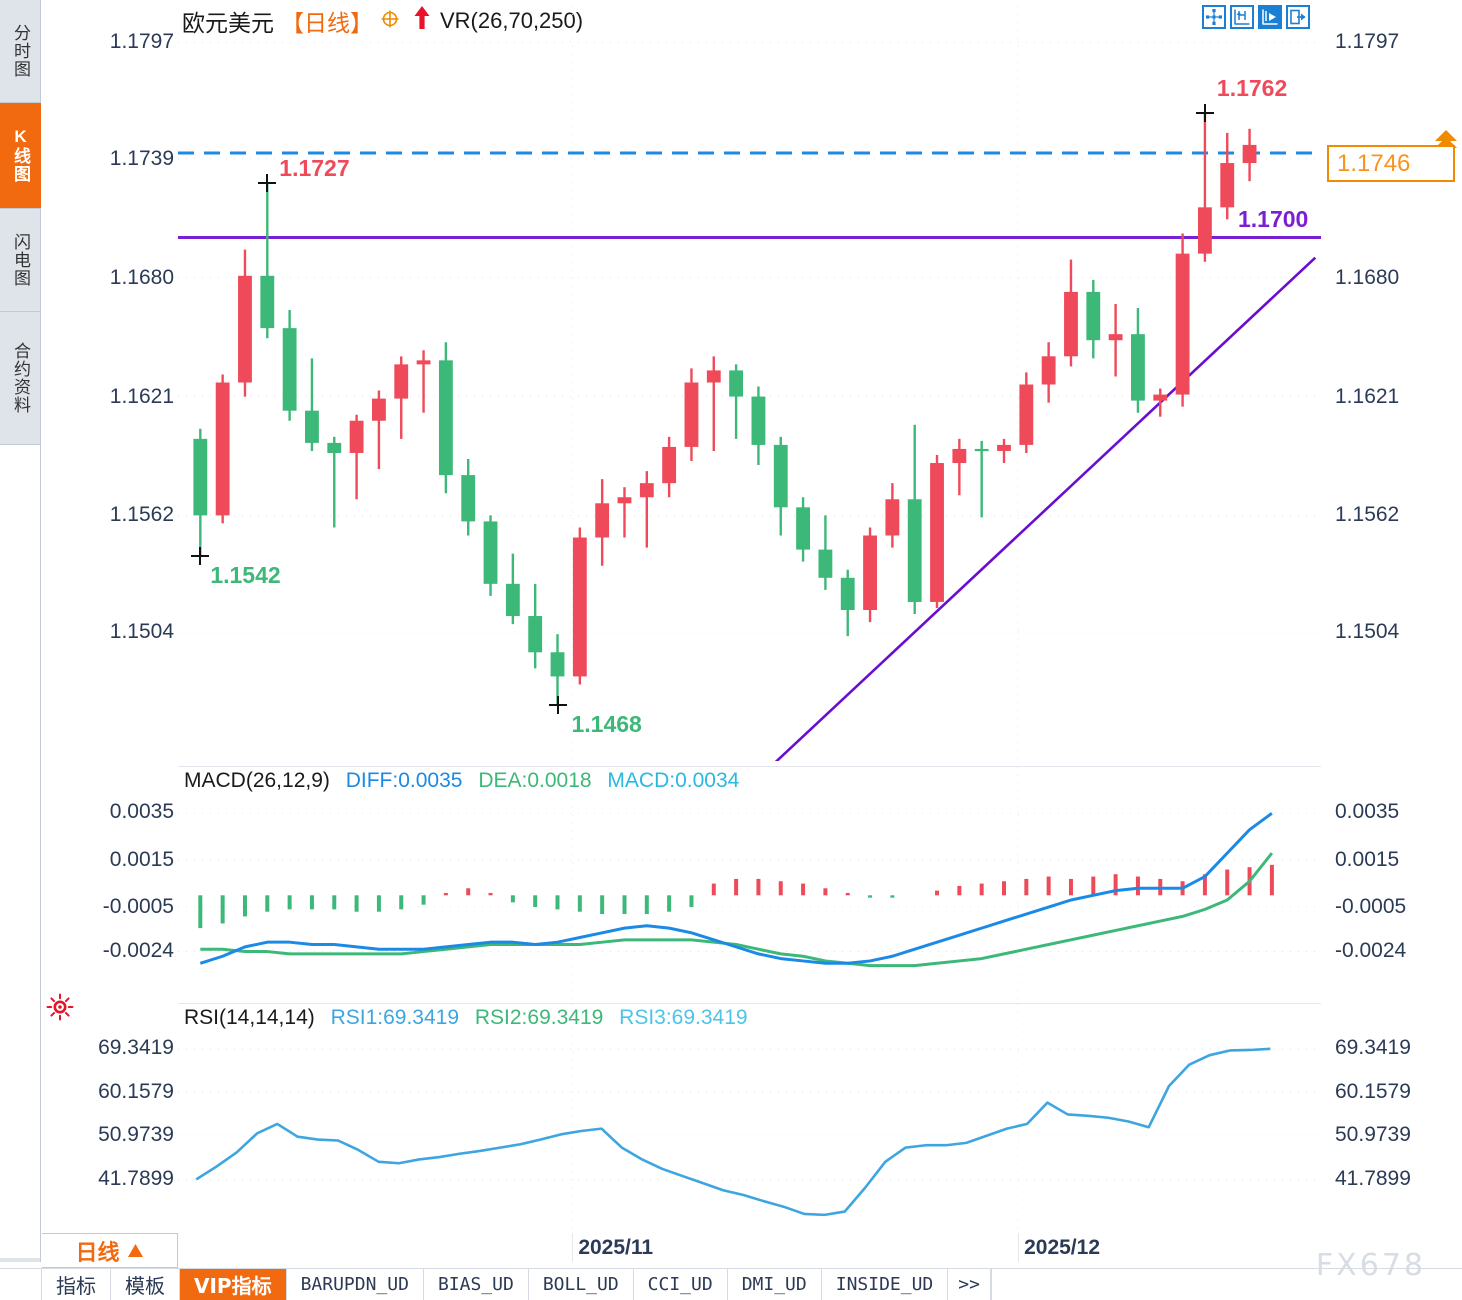  Describe the element at coordinates (141, 632) in the screenshot. I see `axis-tick-label: 1.1504` at that location.